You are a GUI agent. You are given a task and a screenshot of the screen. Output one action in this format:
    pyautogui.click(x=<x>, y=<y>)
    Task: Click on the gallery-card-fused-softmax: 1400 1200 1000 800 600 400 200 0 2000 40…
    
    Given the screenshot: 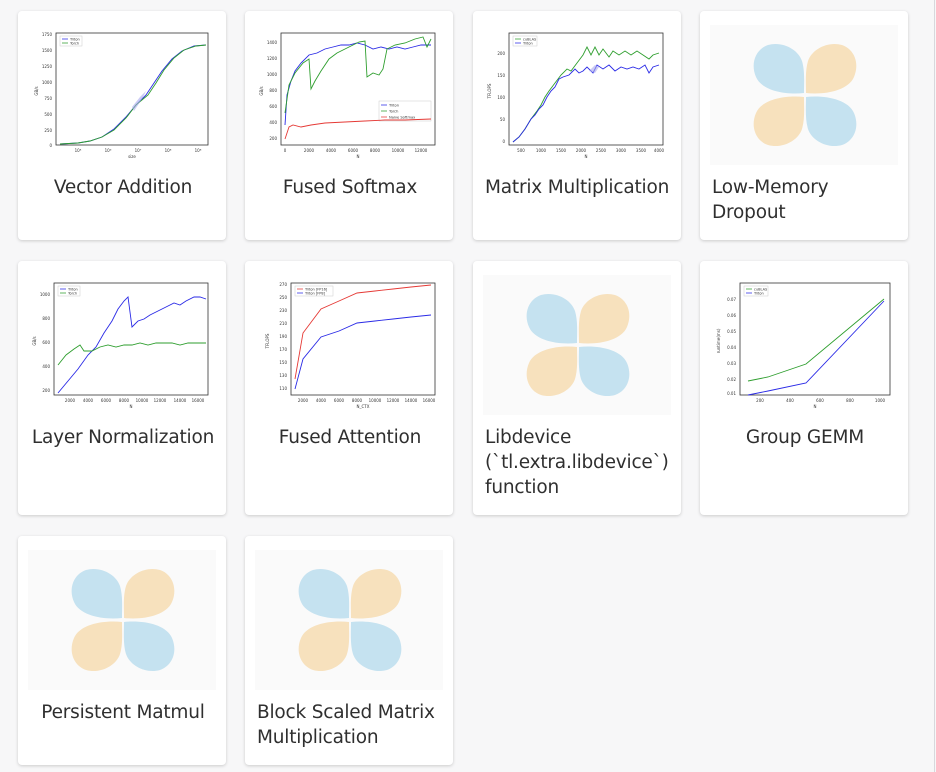 What is the action you would take?
    pyautogui.click(x=349, y=125)
    